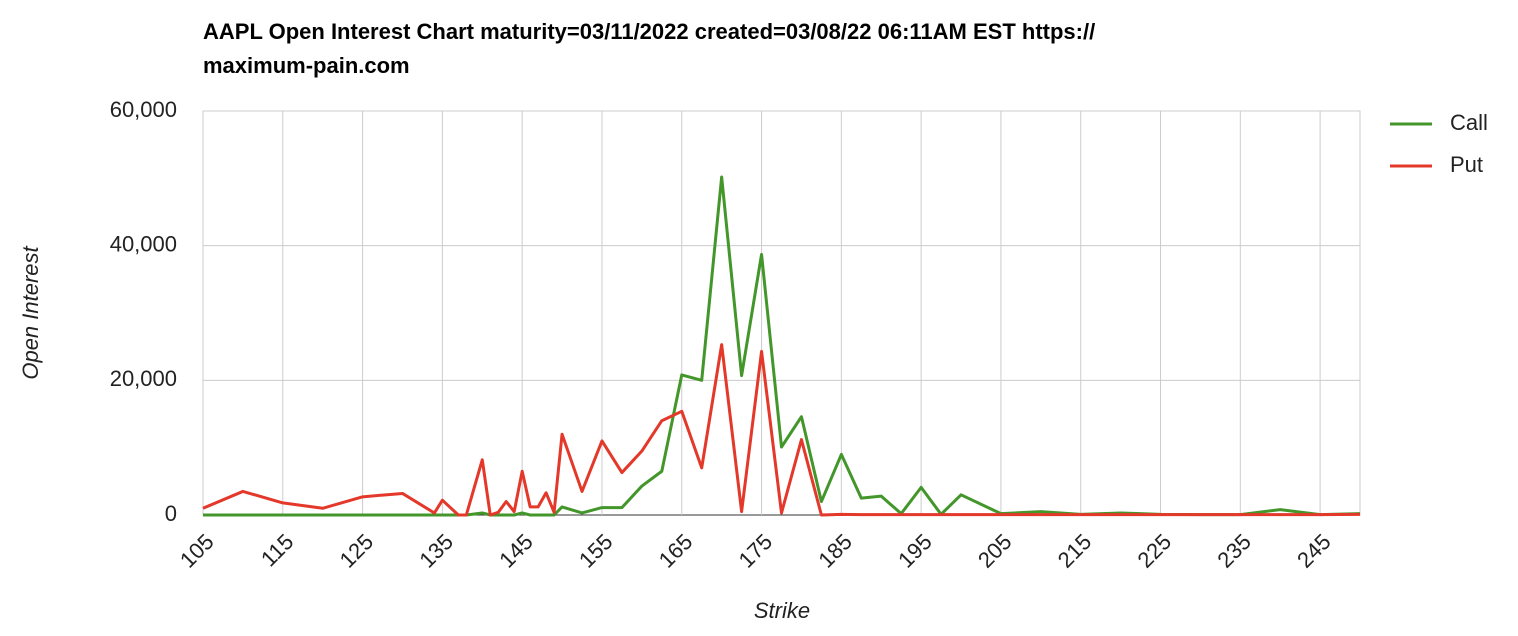  Describe the element at coordinates (756, 551) in the screenshot. I see `x-tick-label: 175` at that location.